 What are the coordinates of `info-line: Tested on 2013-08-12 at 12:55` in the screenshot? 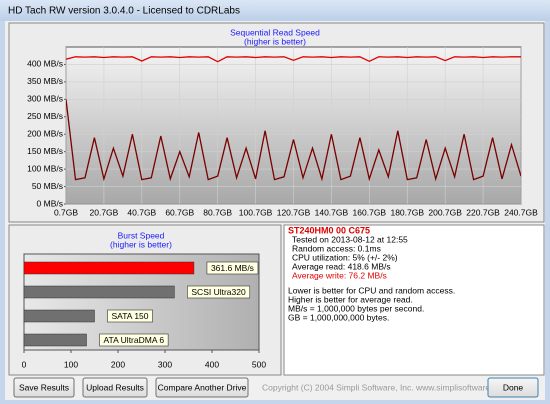 It's located at (350, 239).